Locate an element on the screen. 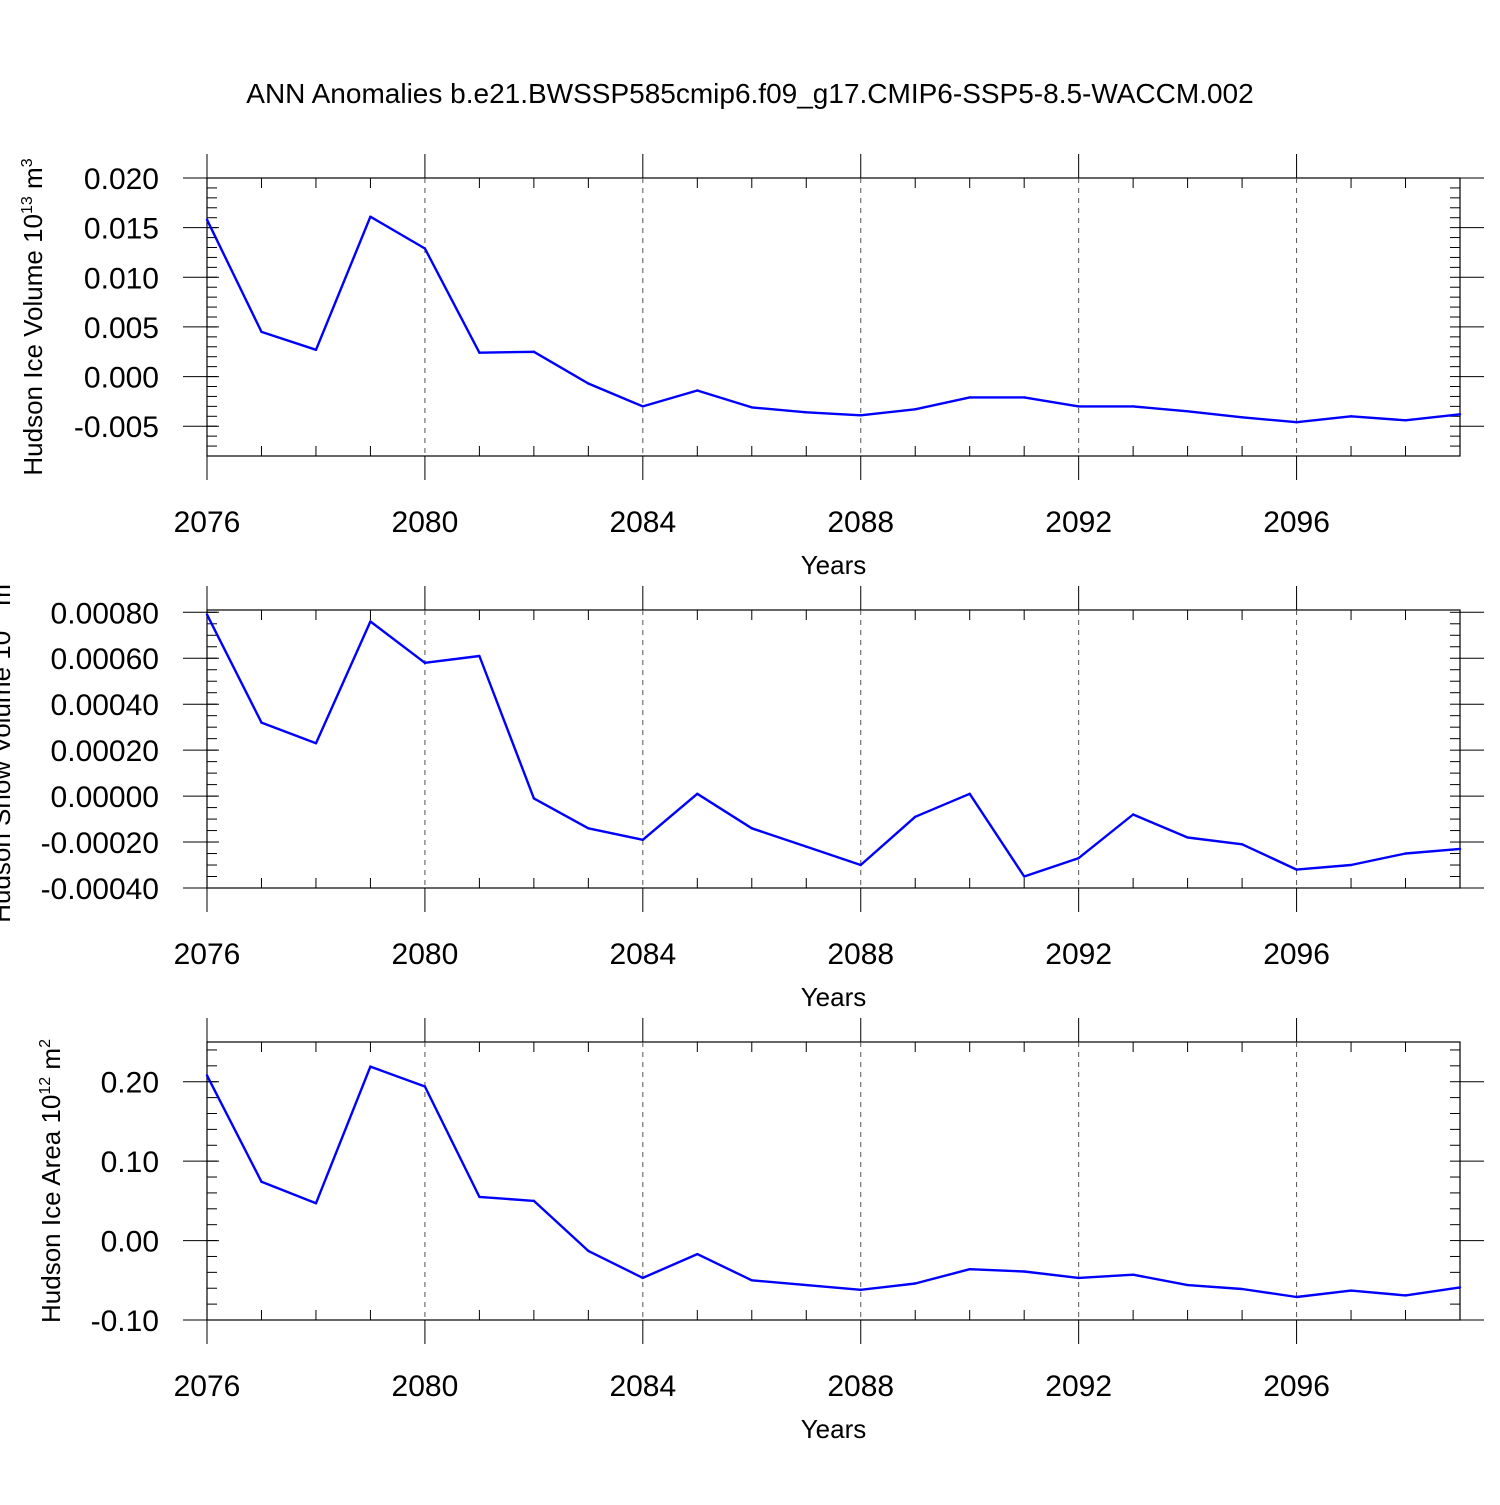 Image resolution: width=1500 pixels, height=1505 pixels. panel-3-x-tick-label: 2088 is located at coordinates (860, 1386).